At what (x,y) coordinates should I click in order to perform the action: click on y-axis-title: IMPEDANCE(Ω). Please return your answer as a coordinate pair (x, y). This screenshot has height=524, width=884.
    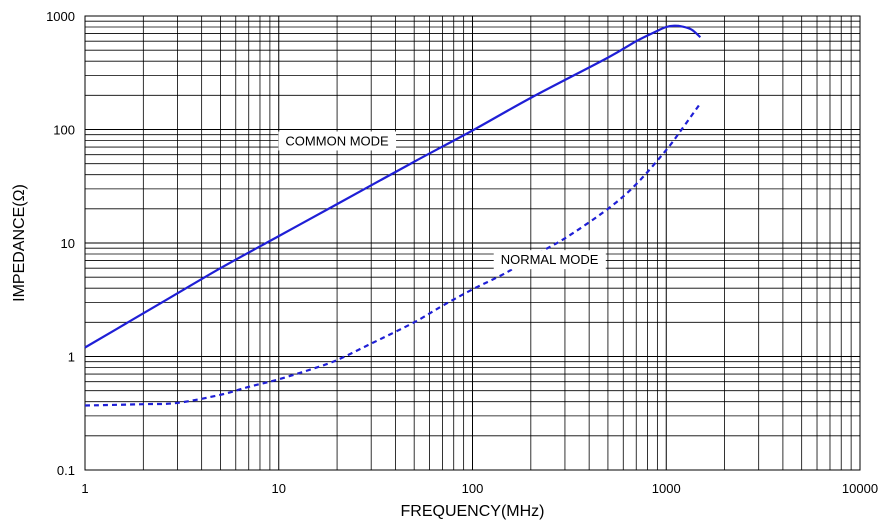
    Looking at the image, I should click on (19, 243).